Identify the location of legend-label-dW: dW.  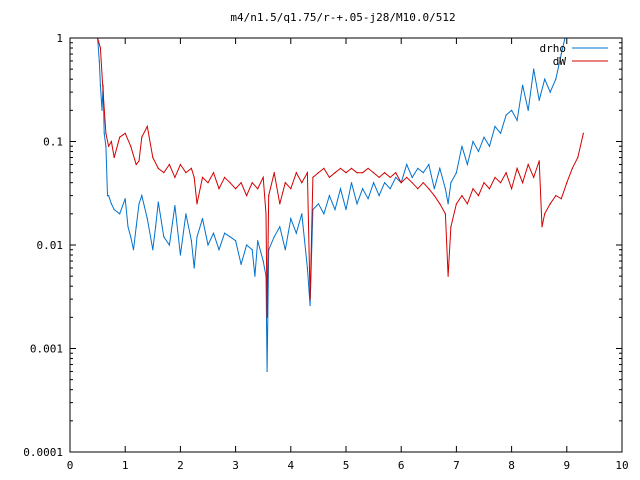
(560, 61).